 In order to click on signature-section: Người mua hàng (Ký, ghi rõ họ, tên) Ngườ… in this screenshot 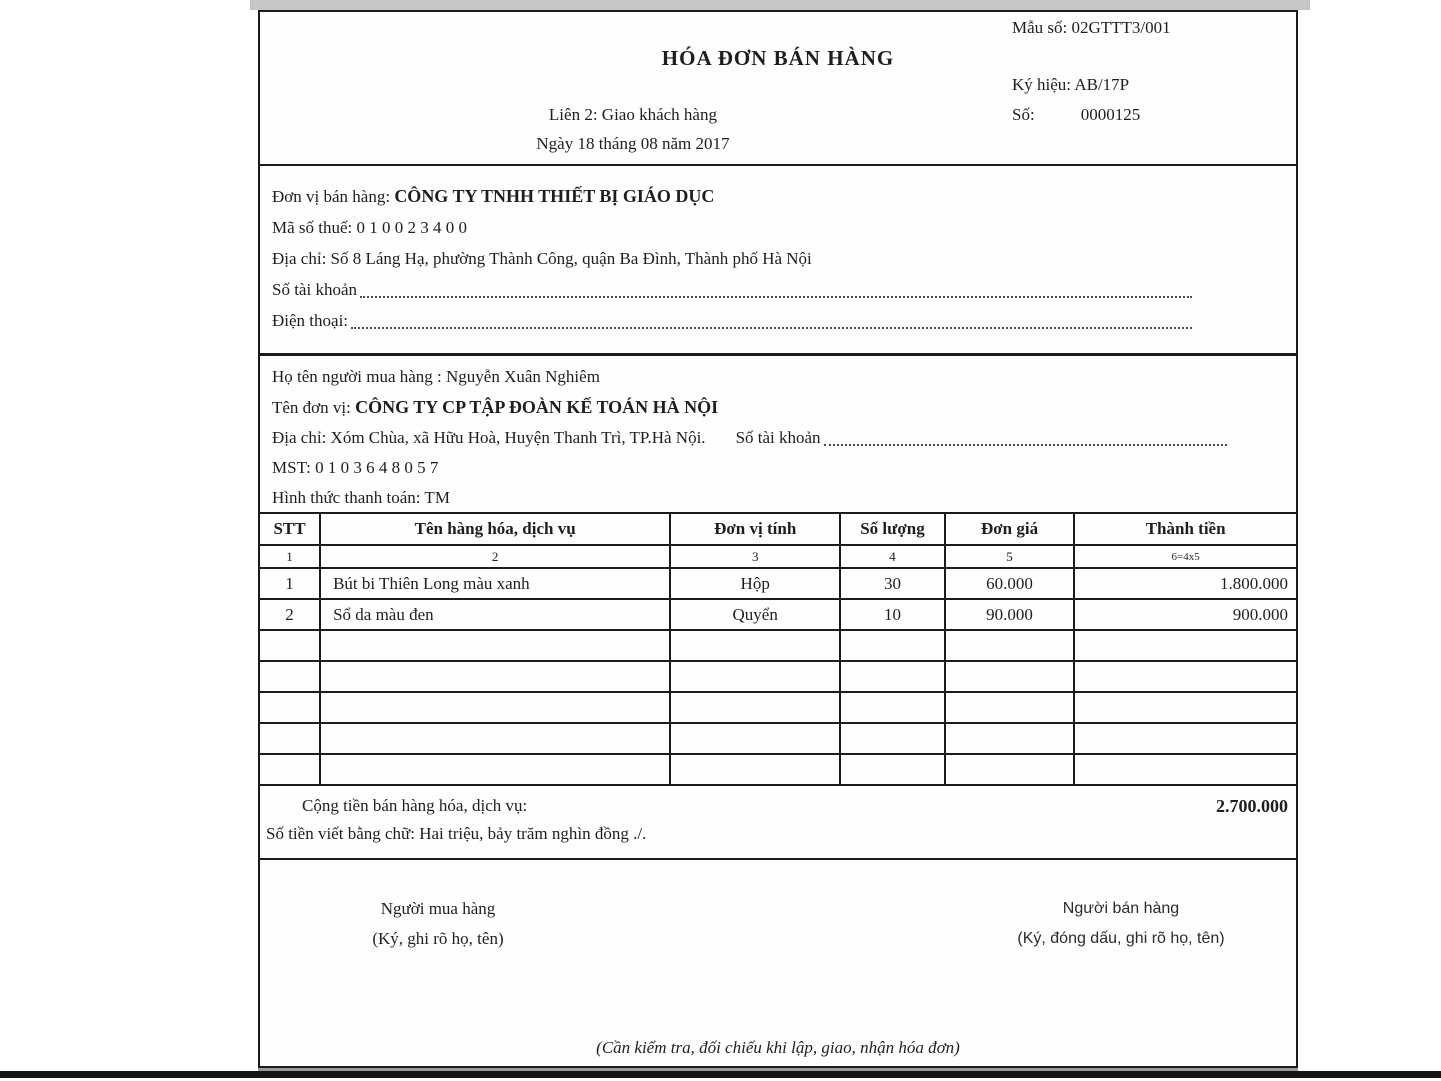, I will do `click(778, 963)`.